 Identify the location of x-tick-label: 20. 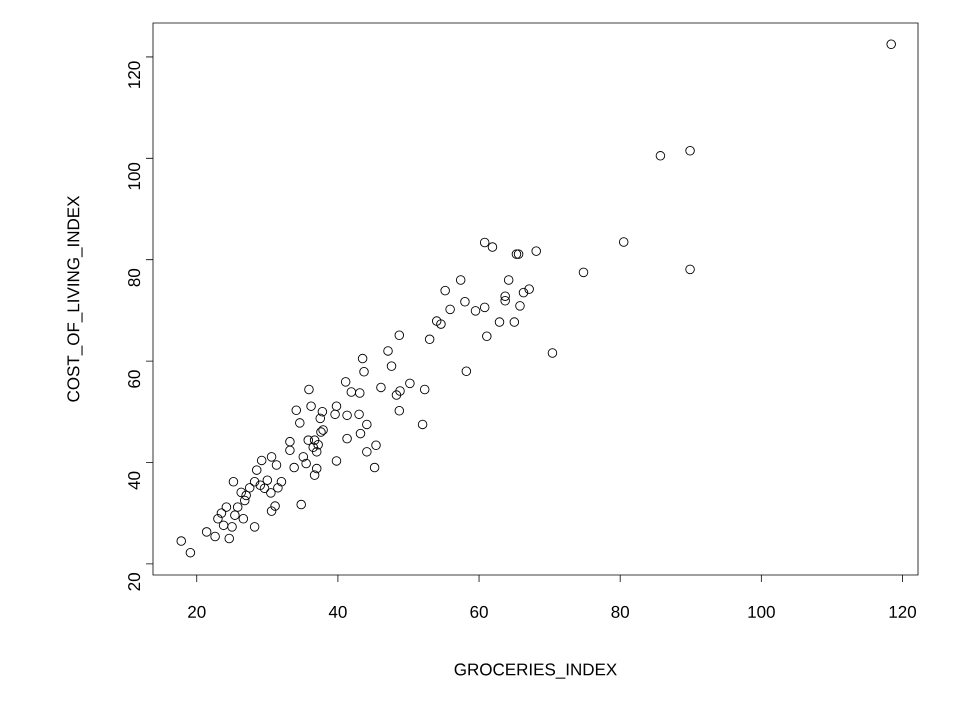
(197, 612).